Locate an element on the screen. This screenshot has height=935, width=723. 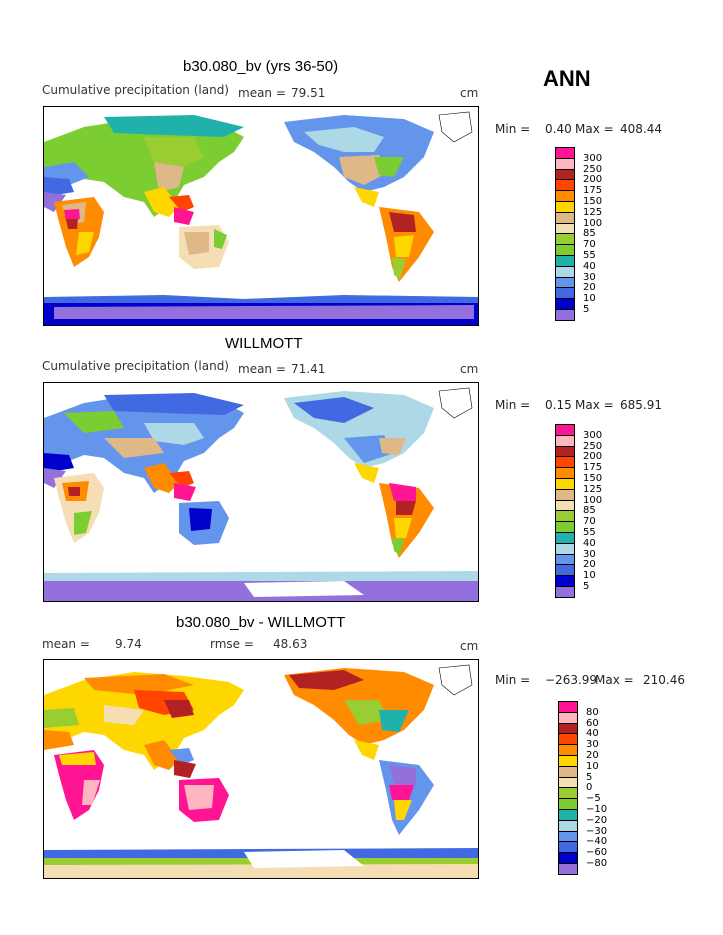
panel2-min-value: 0.15 is located at coordinates (558, 405).